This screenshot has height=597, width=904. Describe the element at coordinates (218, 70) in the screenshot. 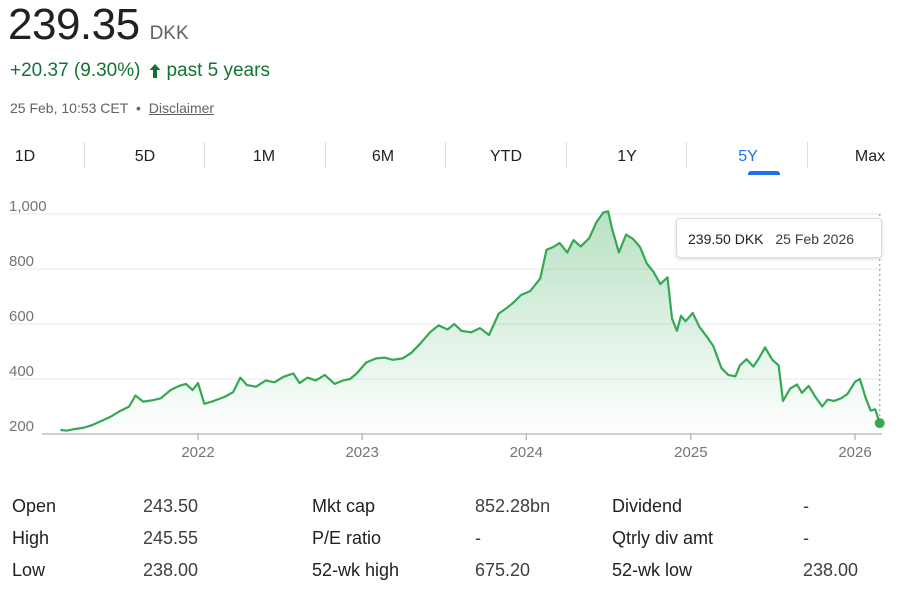

I see `change-period: past 5 years` at that location.